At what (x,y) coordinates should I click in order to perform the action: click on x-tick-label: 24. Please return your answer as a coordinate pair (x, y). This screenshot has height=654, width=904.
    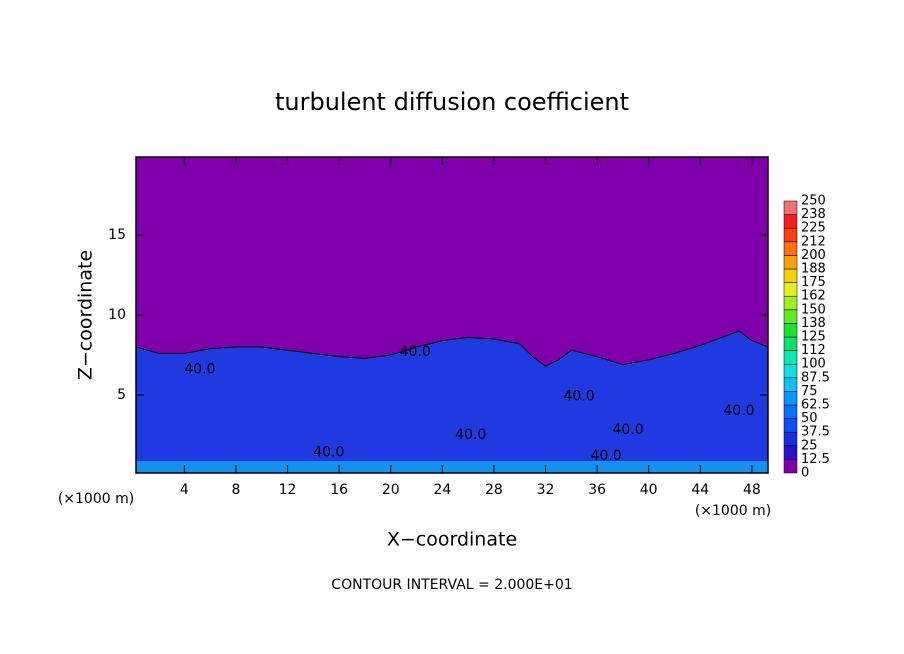
    Looking at the image, I should click on (442, 490).